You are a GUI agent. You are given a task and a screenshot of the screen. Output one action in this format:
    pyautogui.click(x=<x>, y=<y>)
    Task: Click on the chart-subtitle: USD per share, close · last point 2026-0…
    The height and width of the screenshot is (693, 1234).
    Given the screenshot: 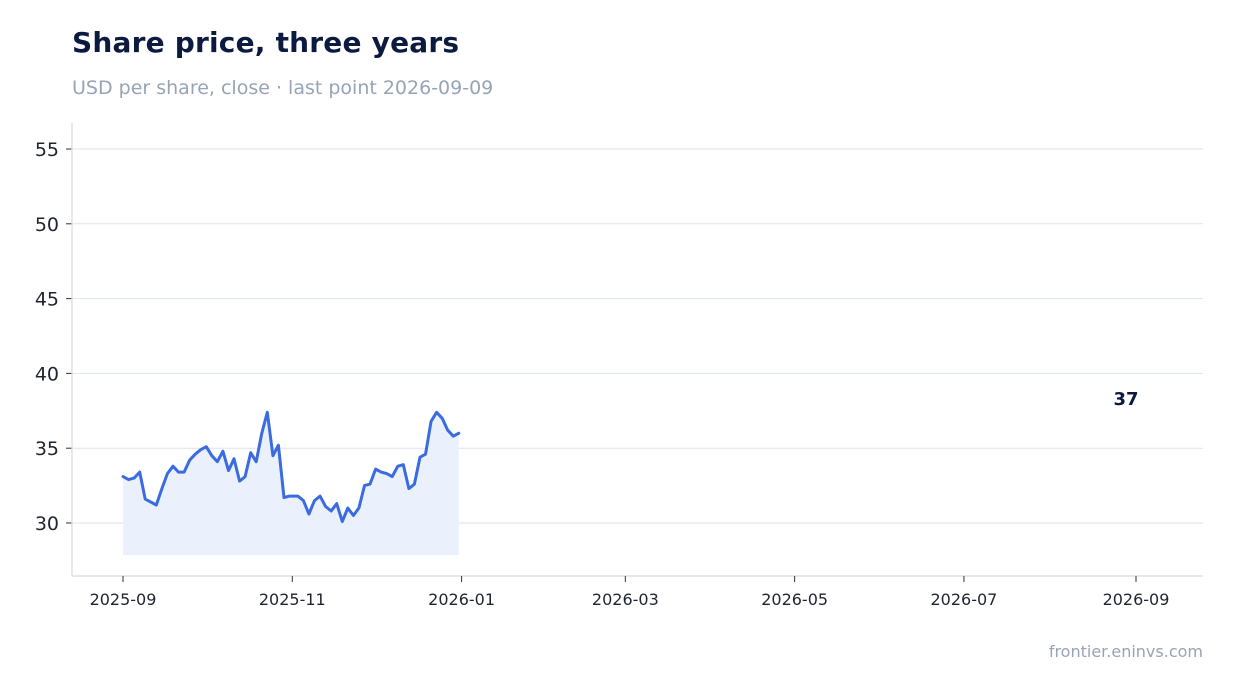 What is the action you would take?
    pyautogui.click(x=283, y=88)
    